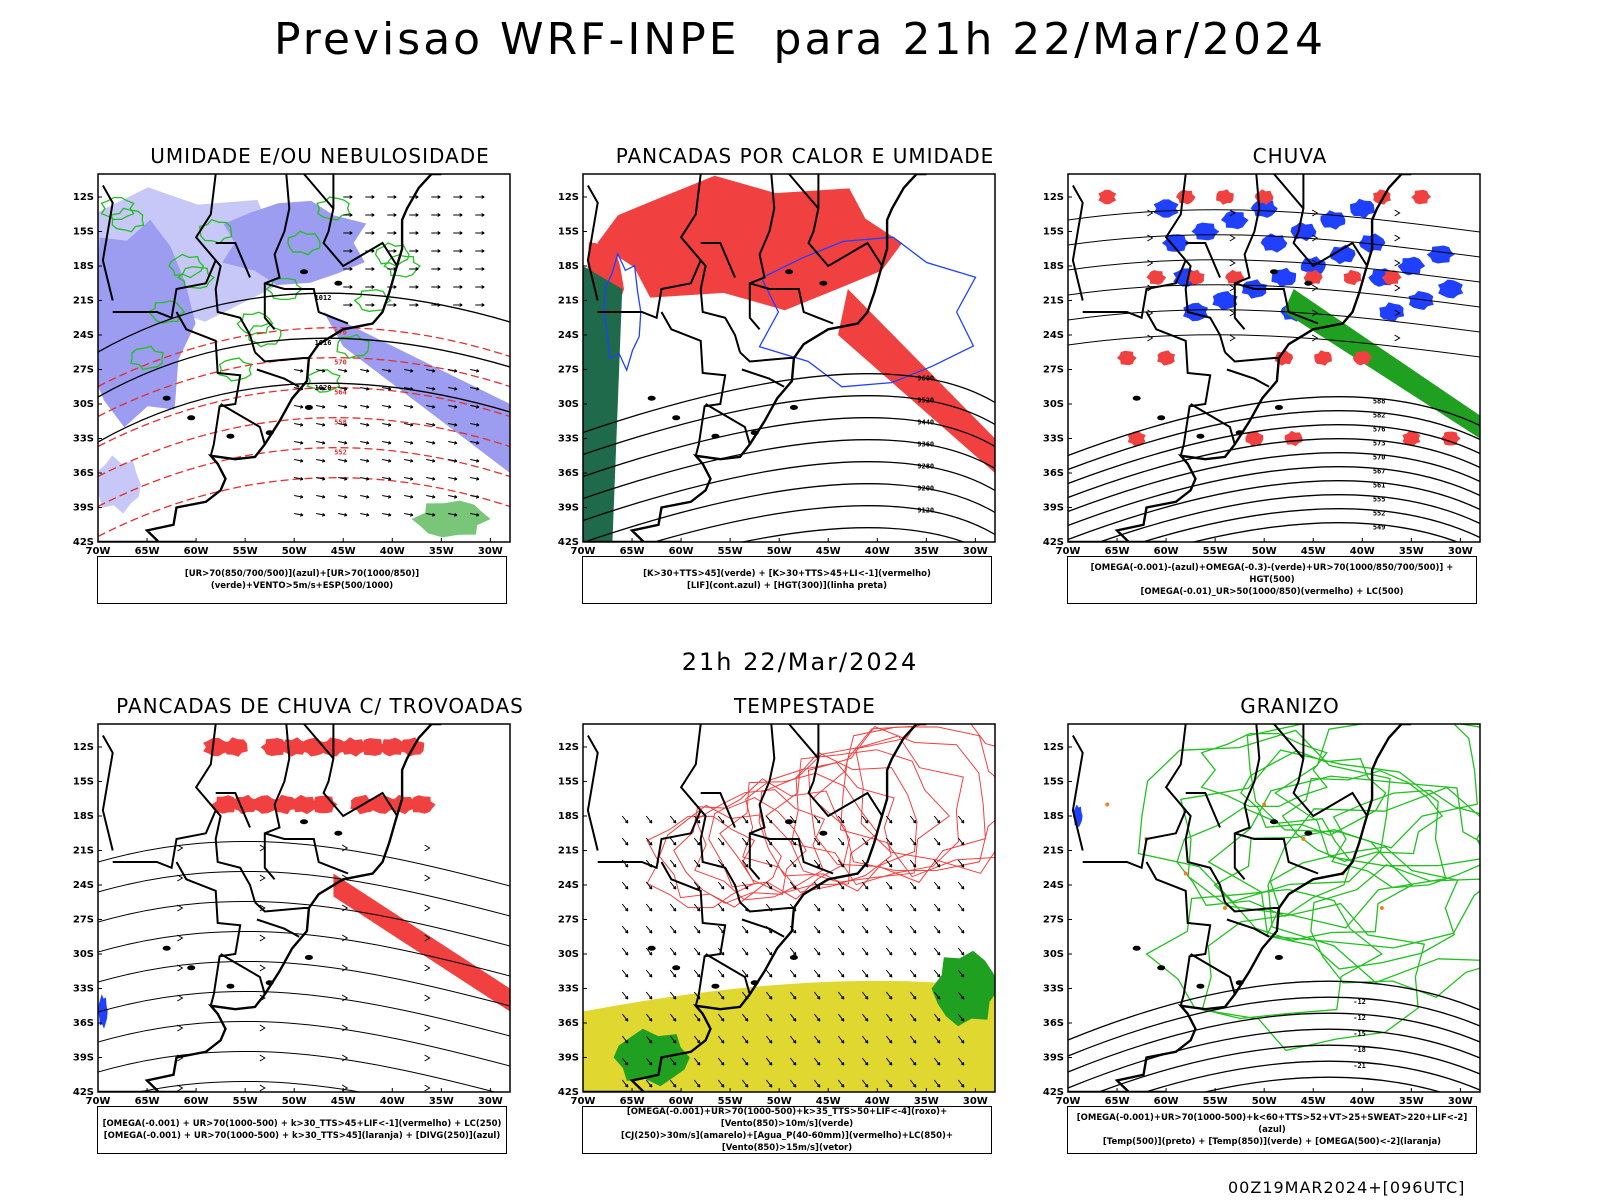 This screenshot has height=1200, width=1600. I want to click on contour-label: -18, so click(1359, 1050).